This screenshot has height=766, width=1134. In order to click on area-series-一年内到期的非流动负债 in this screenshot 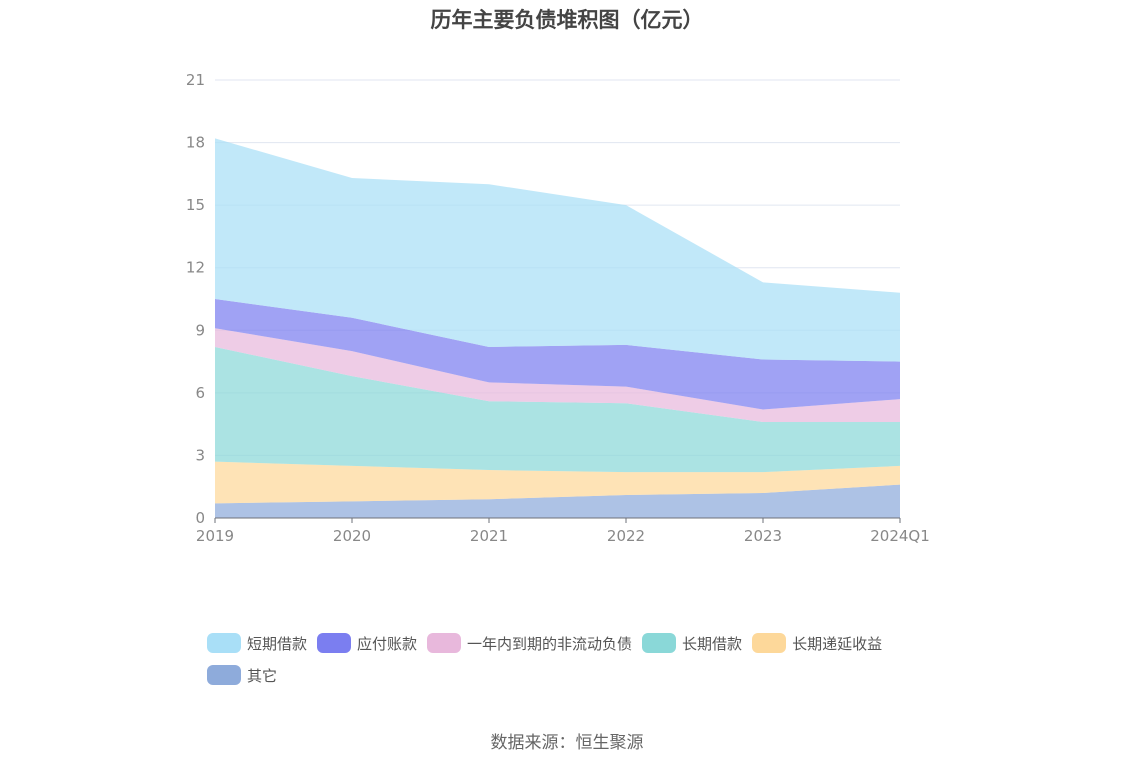, I will do `click(557, 375)`.